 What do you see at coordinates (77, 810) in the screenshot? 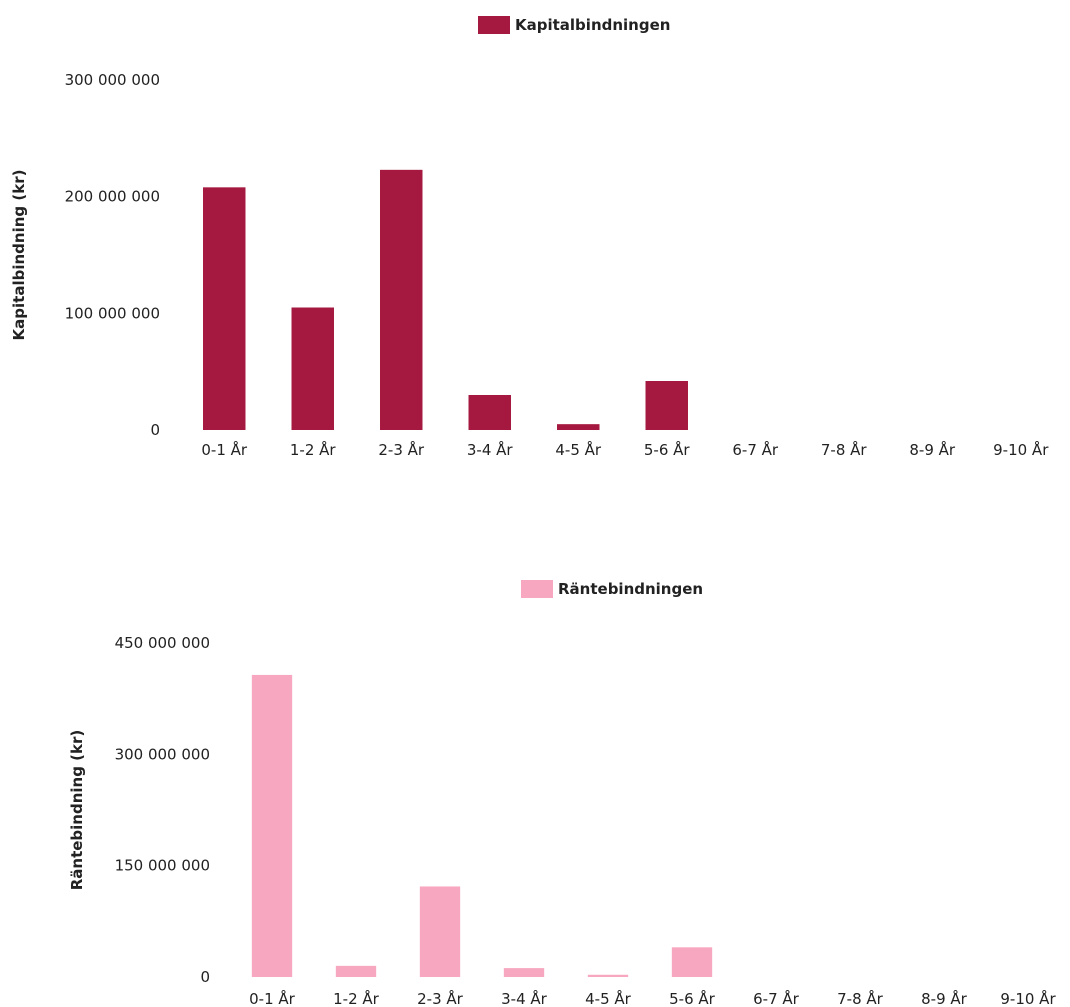
I see `y-axis-label: Räntebindning (kr)` at bounding box center [77, 810].